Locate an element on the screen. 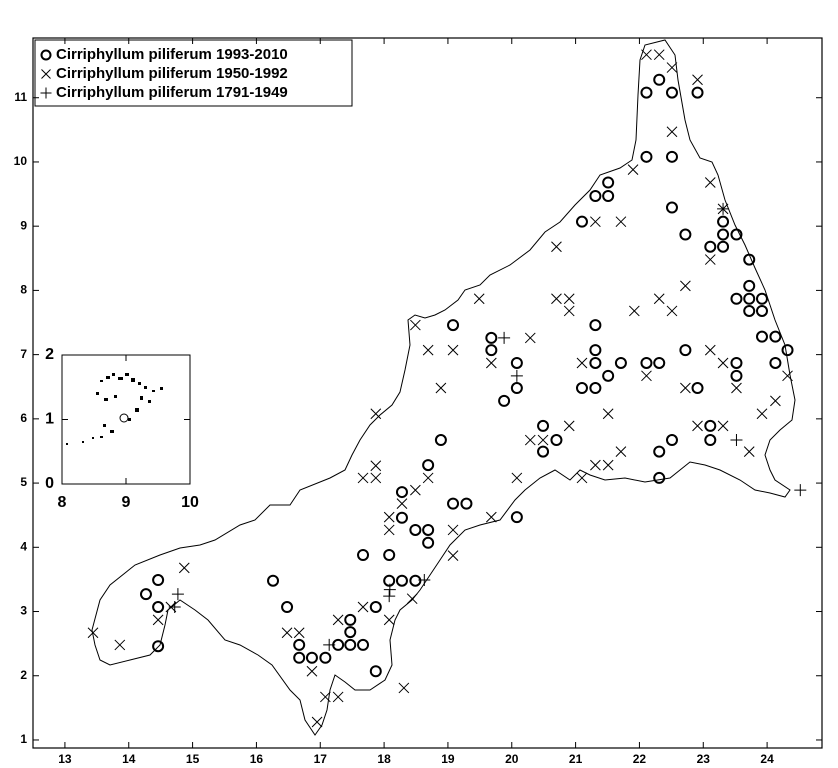  y-tick-label: 1 is located at coordinates (49, 419).